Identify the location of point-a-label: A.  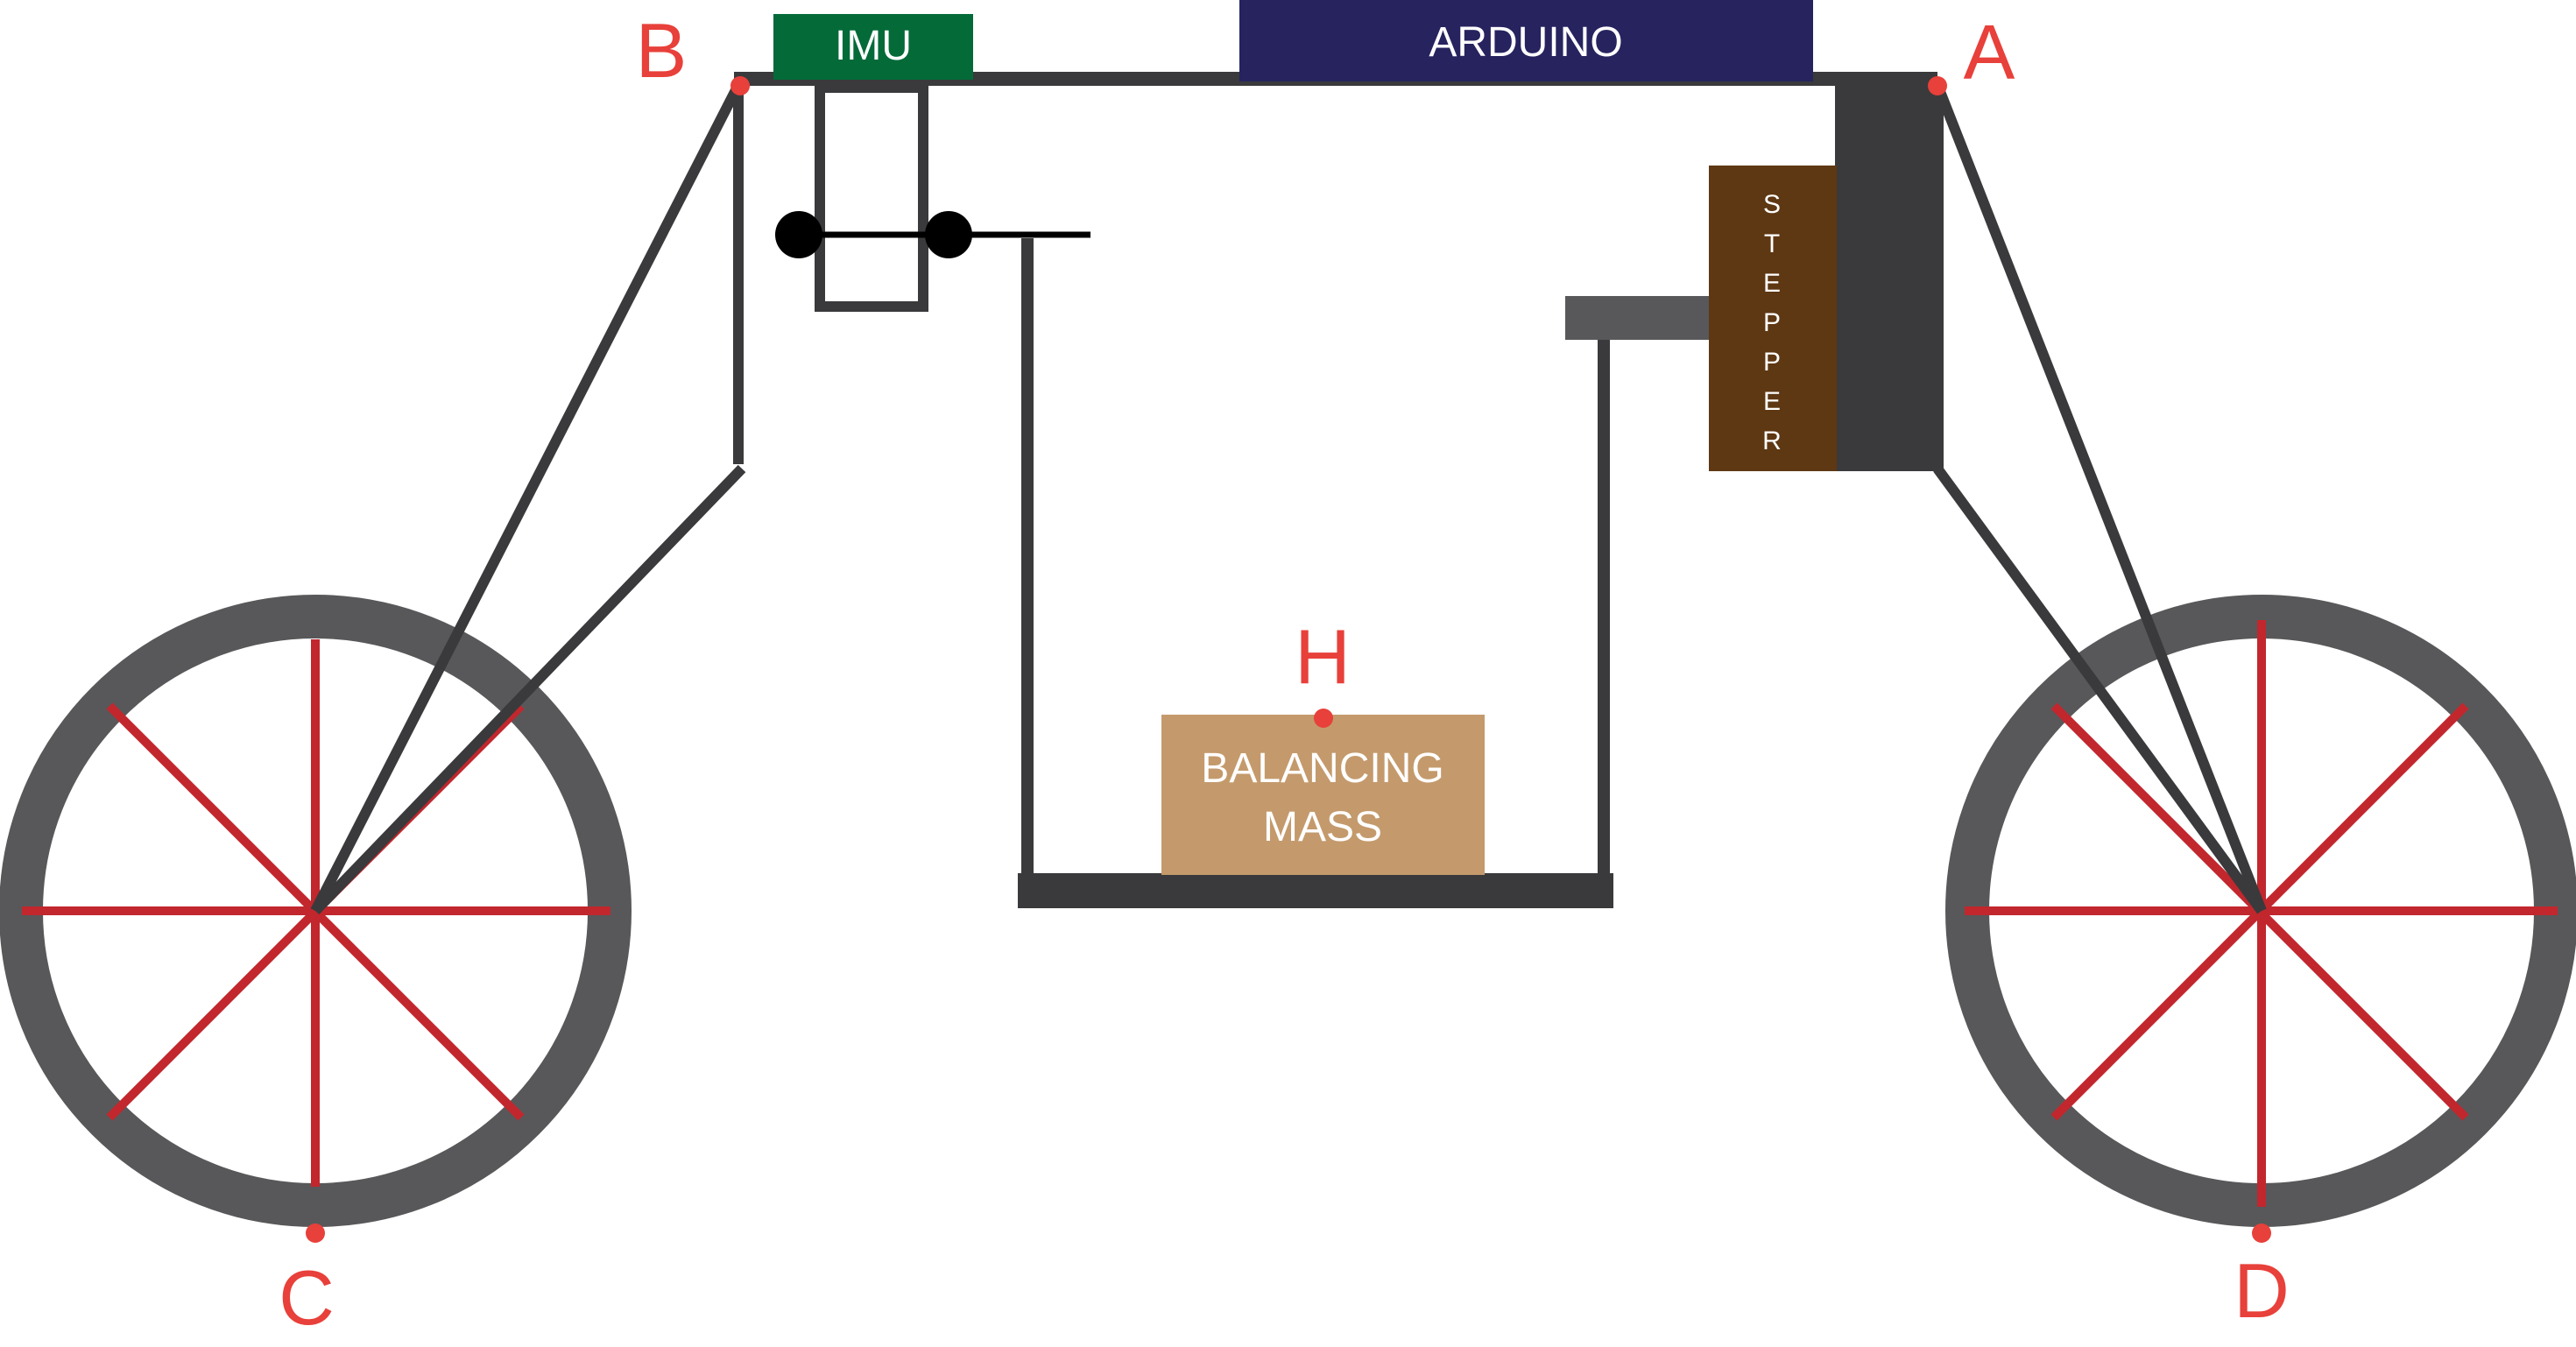
(1989, 52).